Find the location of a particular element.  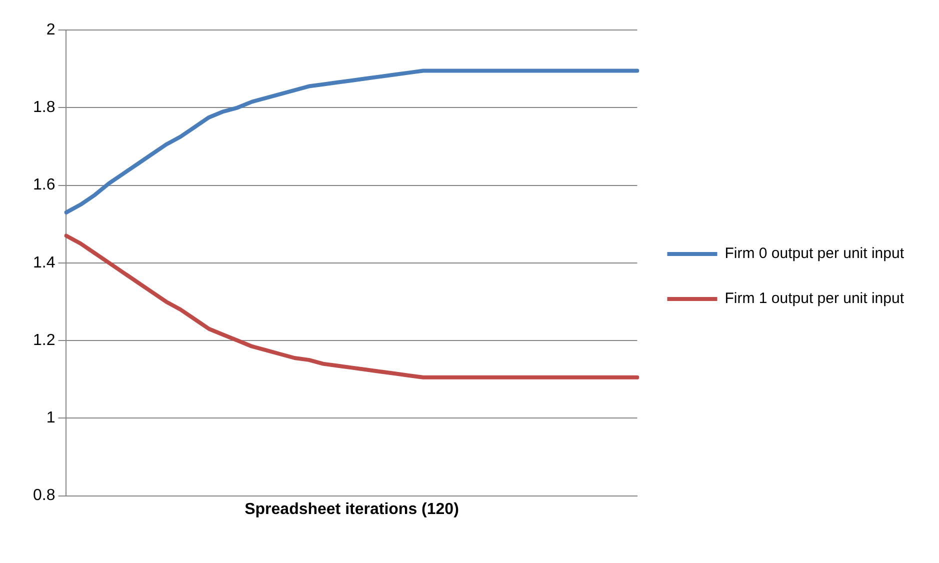

y-tick-label: 1.4 is located at coordinates (44, 263).